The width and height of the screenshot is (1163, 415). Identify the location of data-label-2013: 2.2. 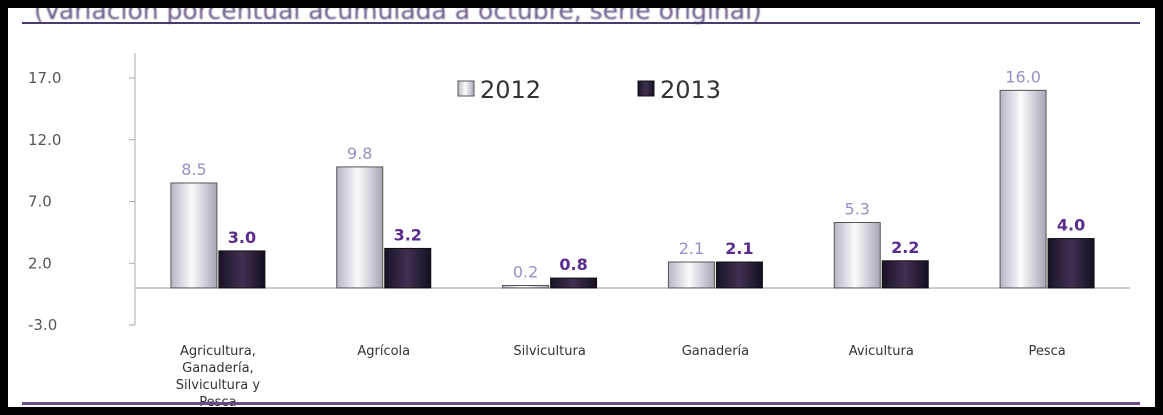
(905, 247).